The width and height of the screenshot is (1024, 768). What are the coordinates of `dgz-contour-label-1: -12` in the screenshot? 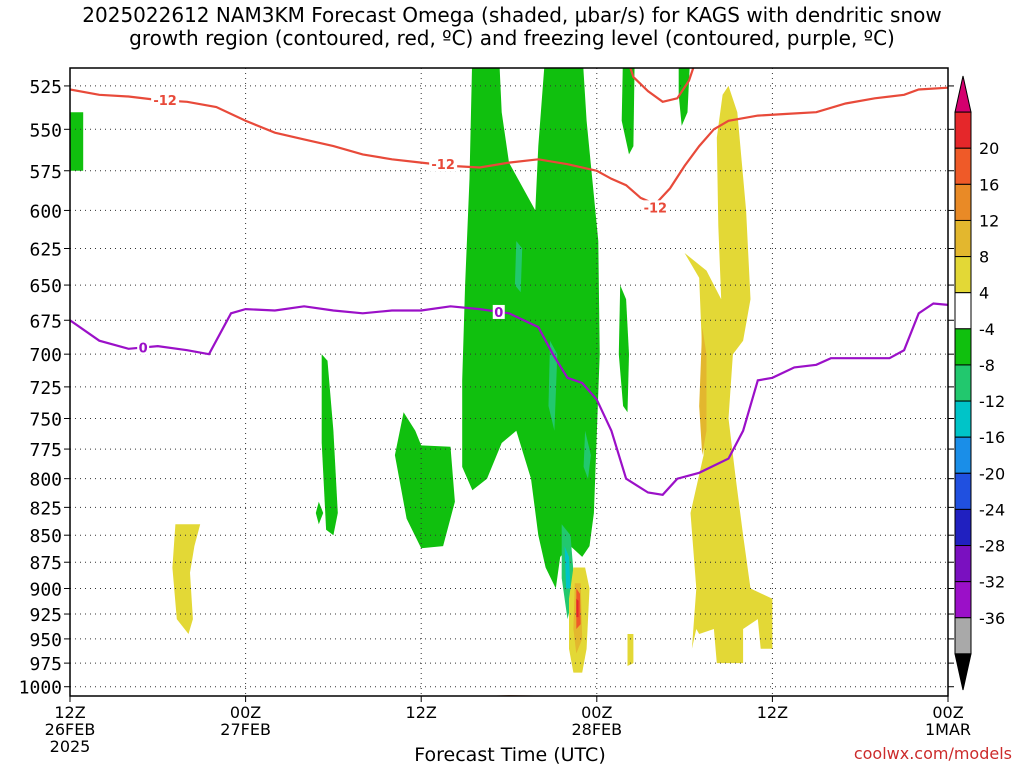 It's located at (165, 101).